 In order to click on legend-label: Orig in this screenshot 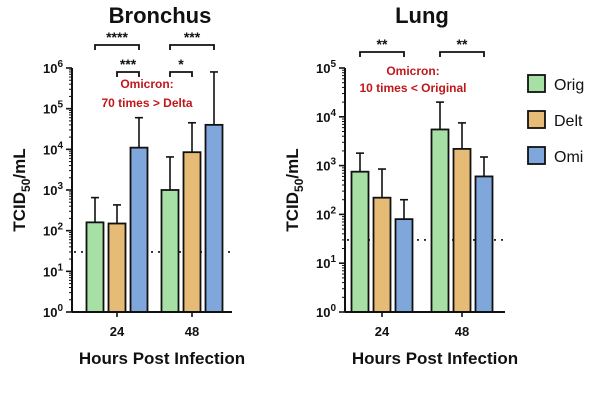, I will do `click(569, 85)`.